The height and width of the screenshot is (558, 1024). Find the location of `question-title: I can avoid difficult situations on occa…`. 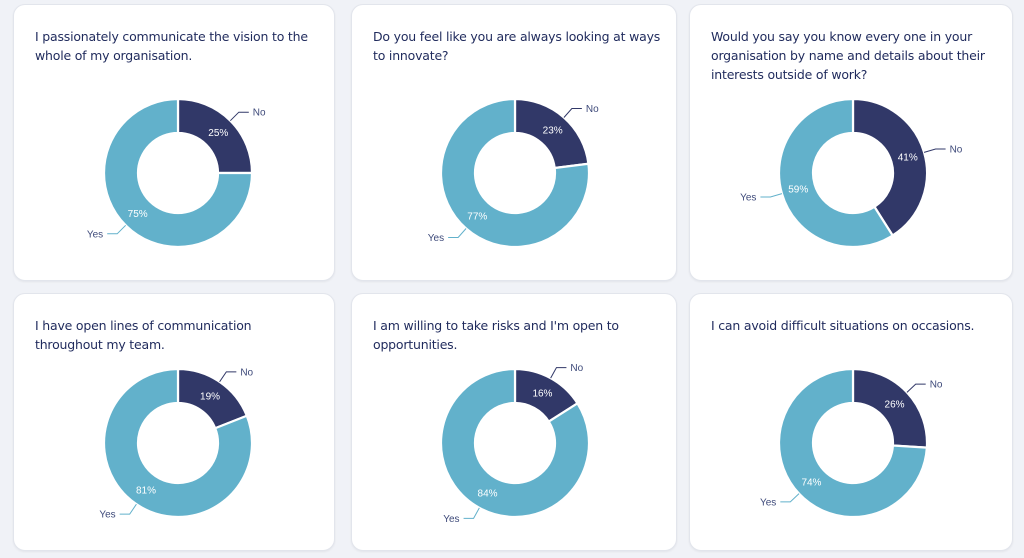

question-title: I can avoid difficult situations on occa… is located at coordinates (843, 325).